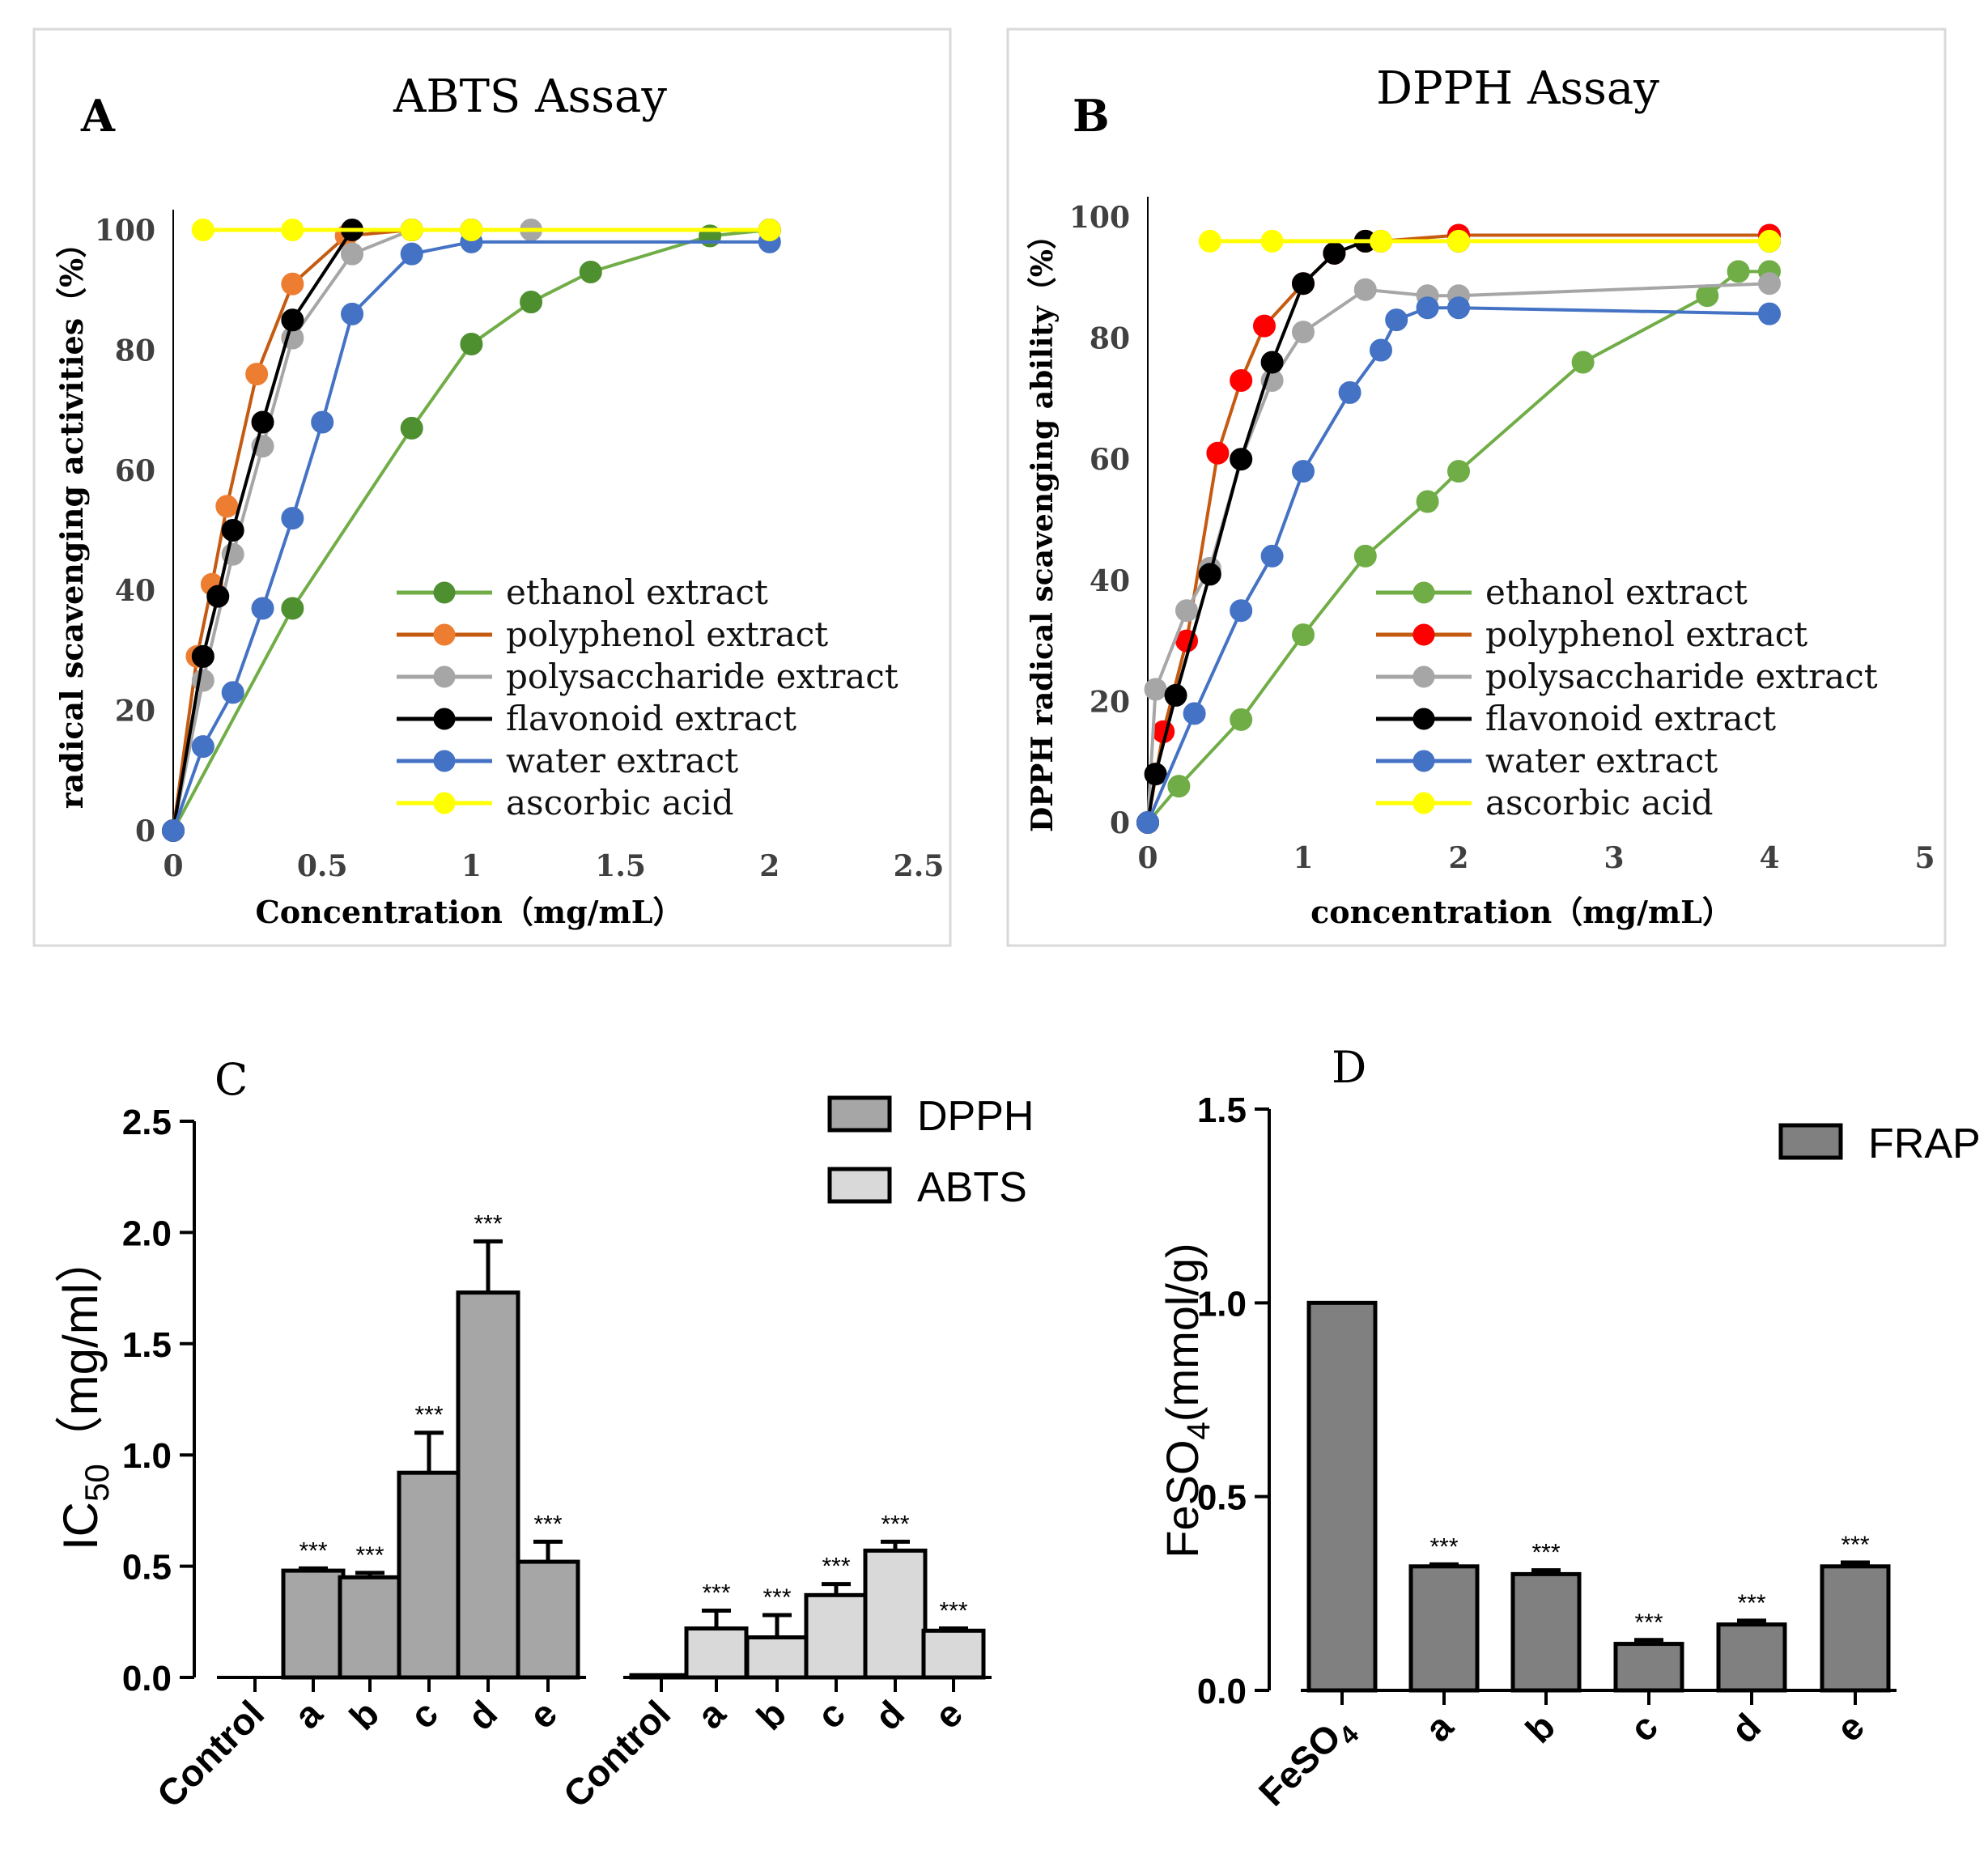 Image resolution: width=1988 pixels, height=1862 pixels. I want to click on panel-b-legend-polyphenol-label: polyphenol extract, so click(1646, 634).